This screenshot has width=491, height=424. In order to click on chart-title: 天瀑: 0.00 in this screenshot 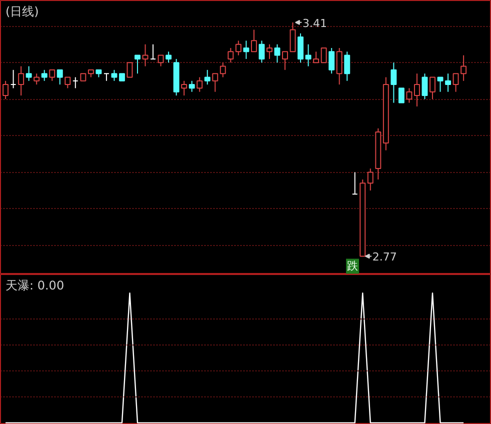, I will do `click(35, 285)`.